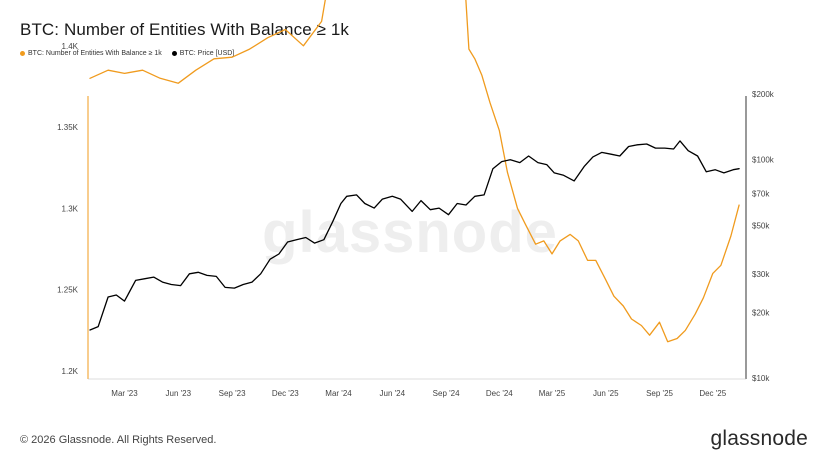 The image size is (828, 466). Describe the element at coordinates (446, 393) in the screenshot. I see `x-tick-label: Sep '24` at that location.